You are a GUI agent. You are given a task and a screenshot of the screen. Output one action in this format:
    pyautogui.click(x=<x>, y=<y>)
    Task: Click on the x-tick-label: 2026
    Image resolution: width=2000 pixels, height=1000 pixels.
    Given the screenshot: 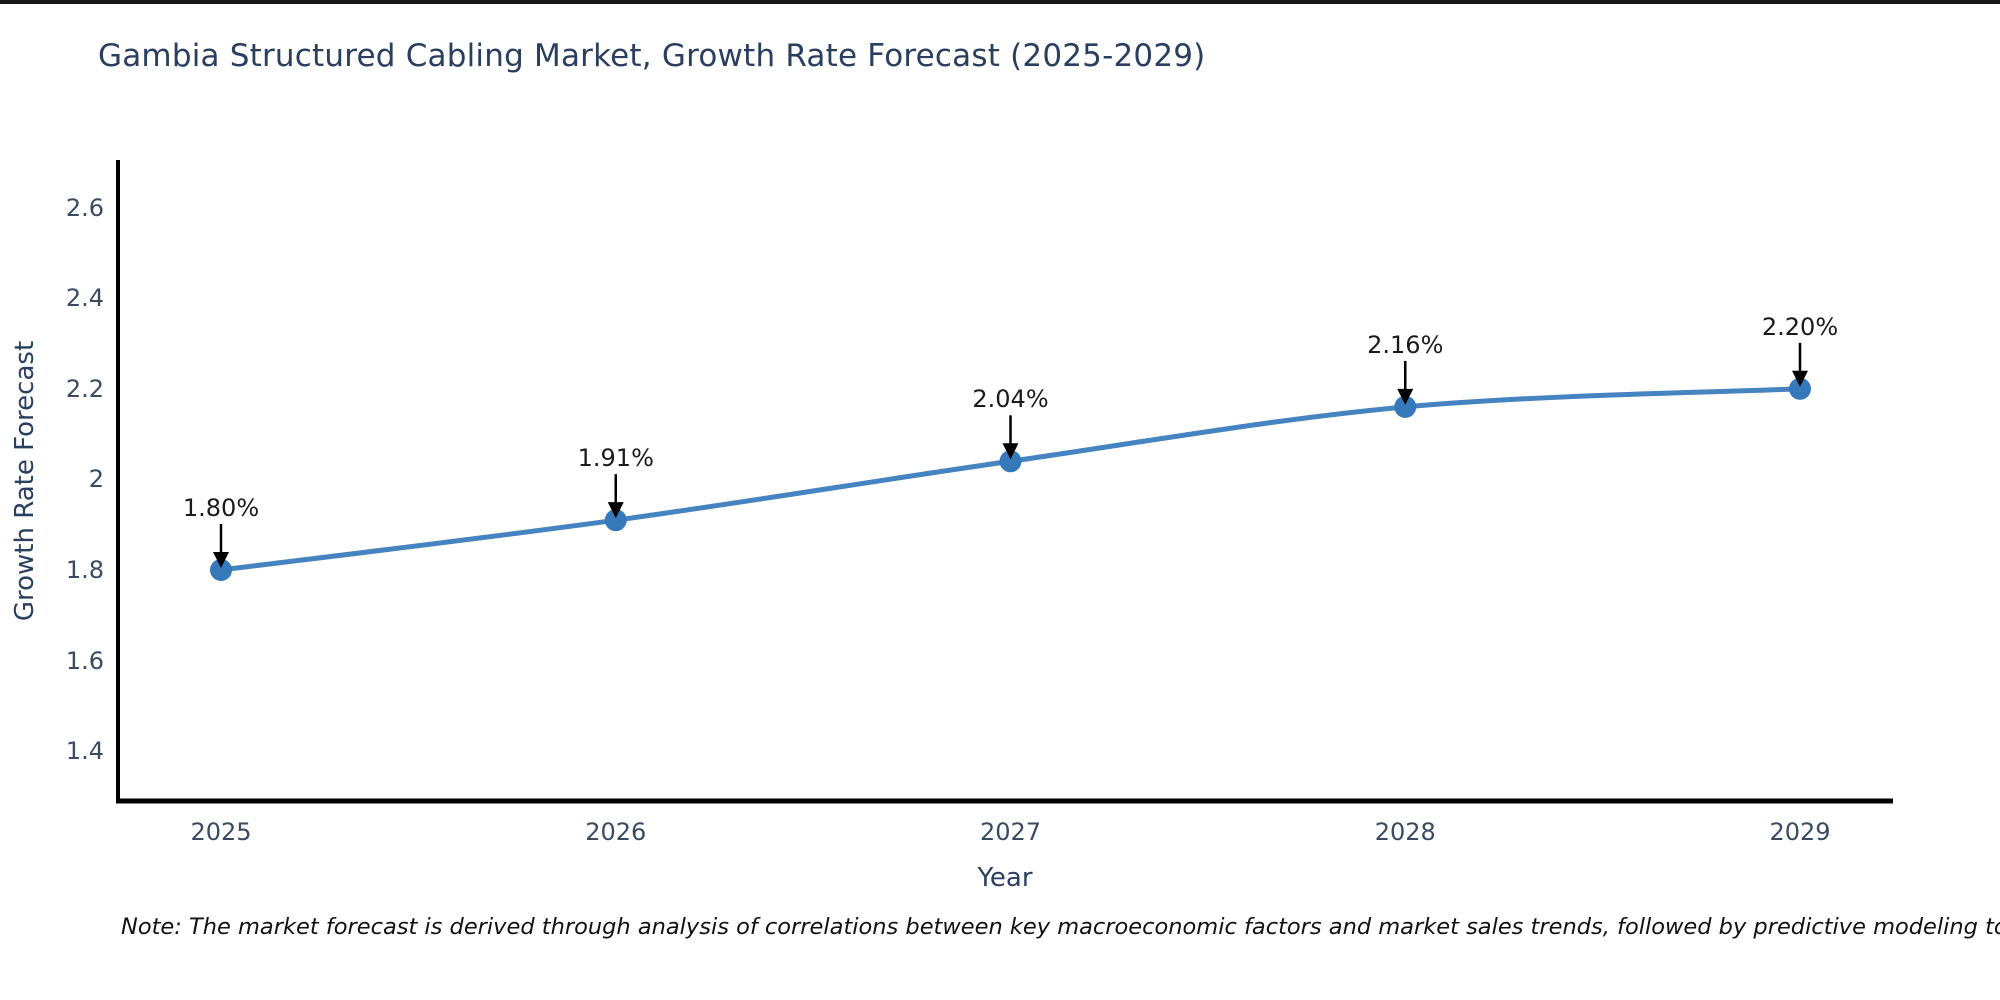 What is the action you would take?
    pyautogui.click(x=616, y=832)
    